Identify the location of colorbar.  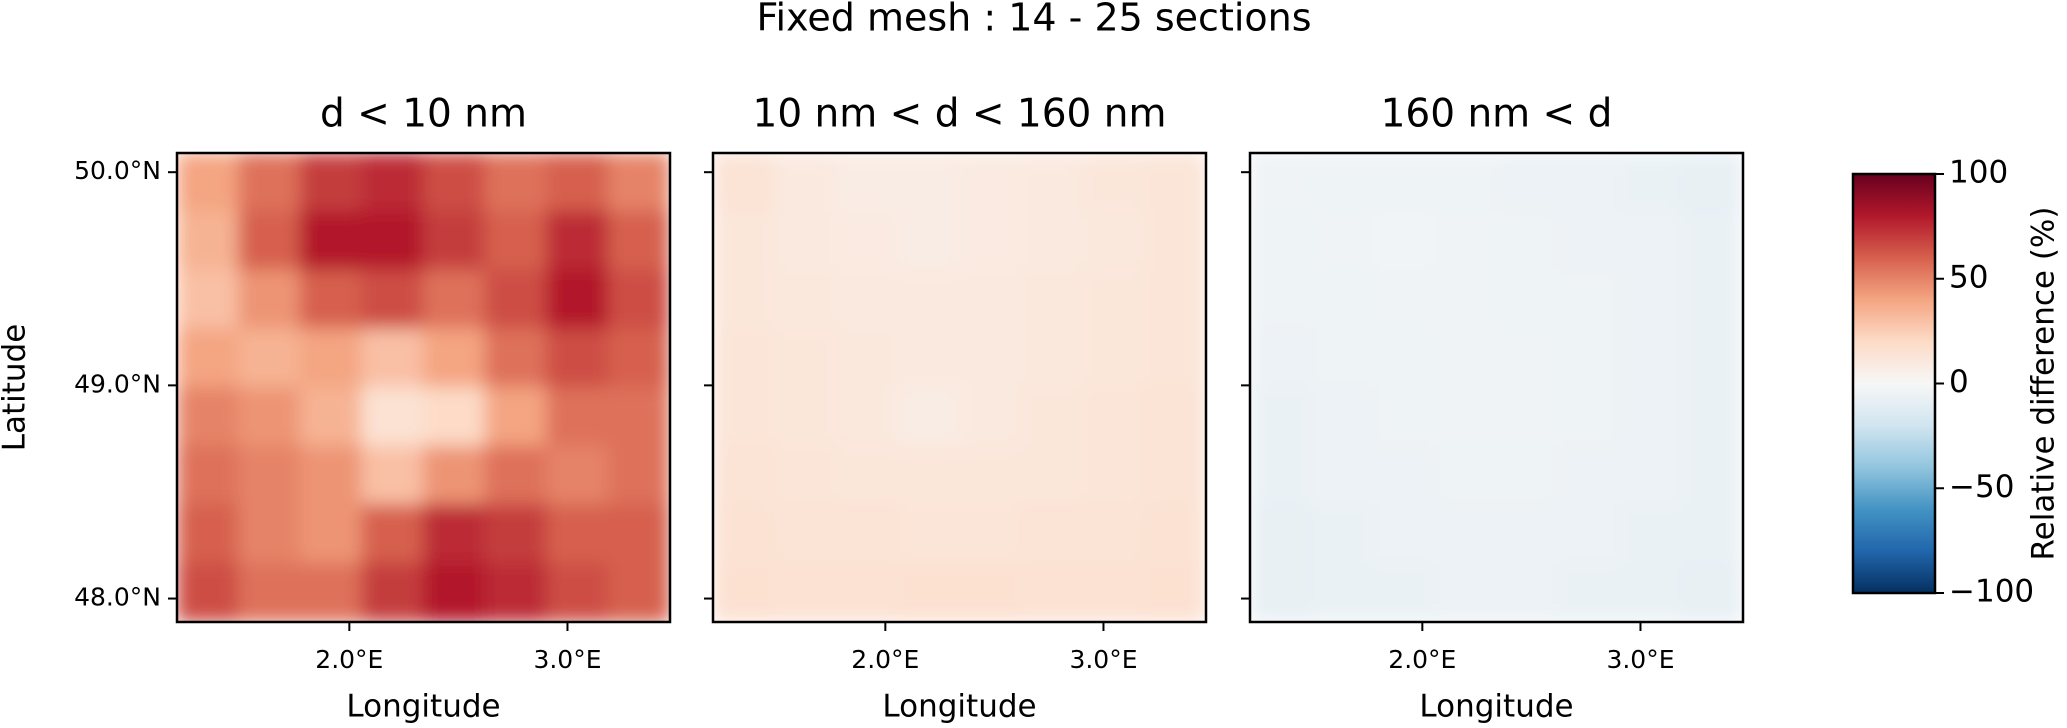
(1894, 383).